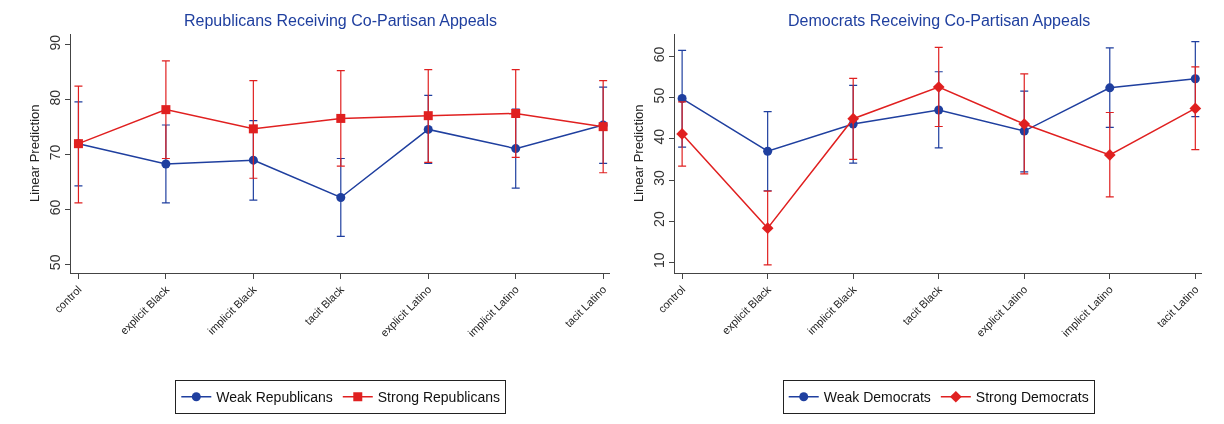  Describe the element at coordinates (54, 152) in the screenshot. I see `y-tick-label: 70` at that location.